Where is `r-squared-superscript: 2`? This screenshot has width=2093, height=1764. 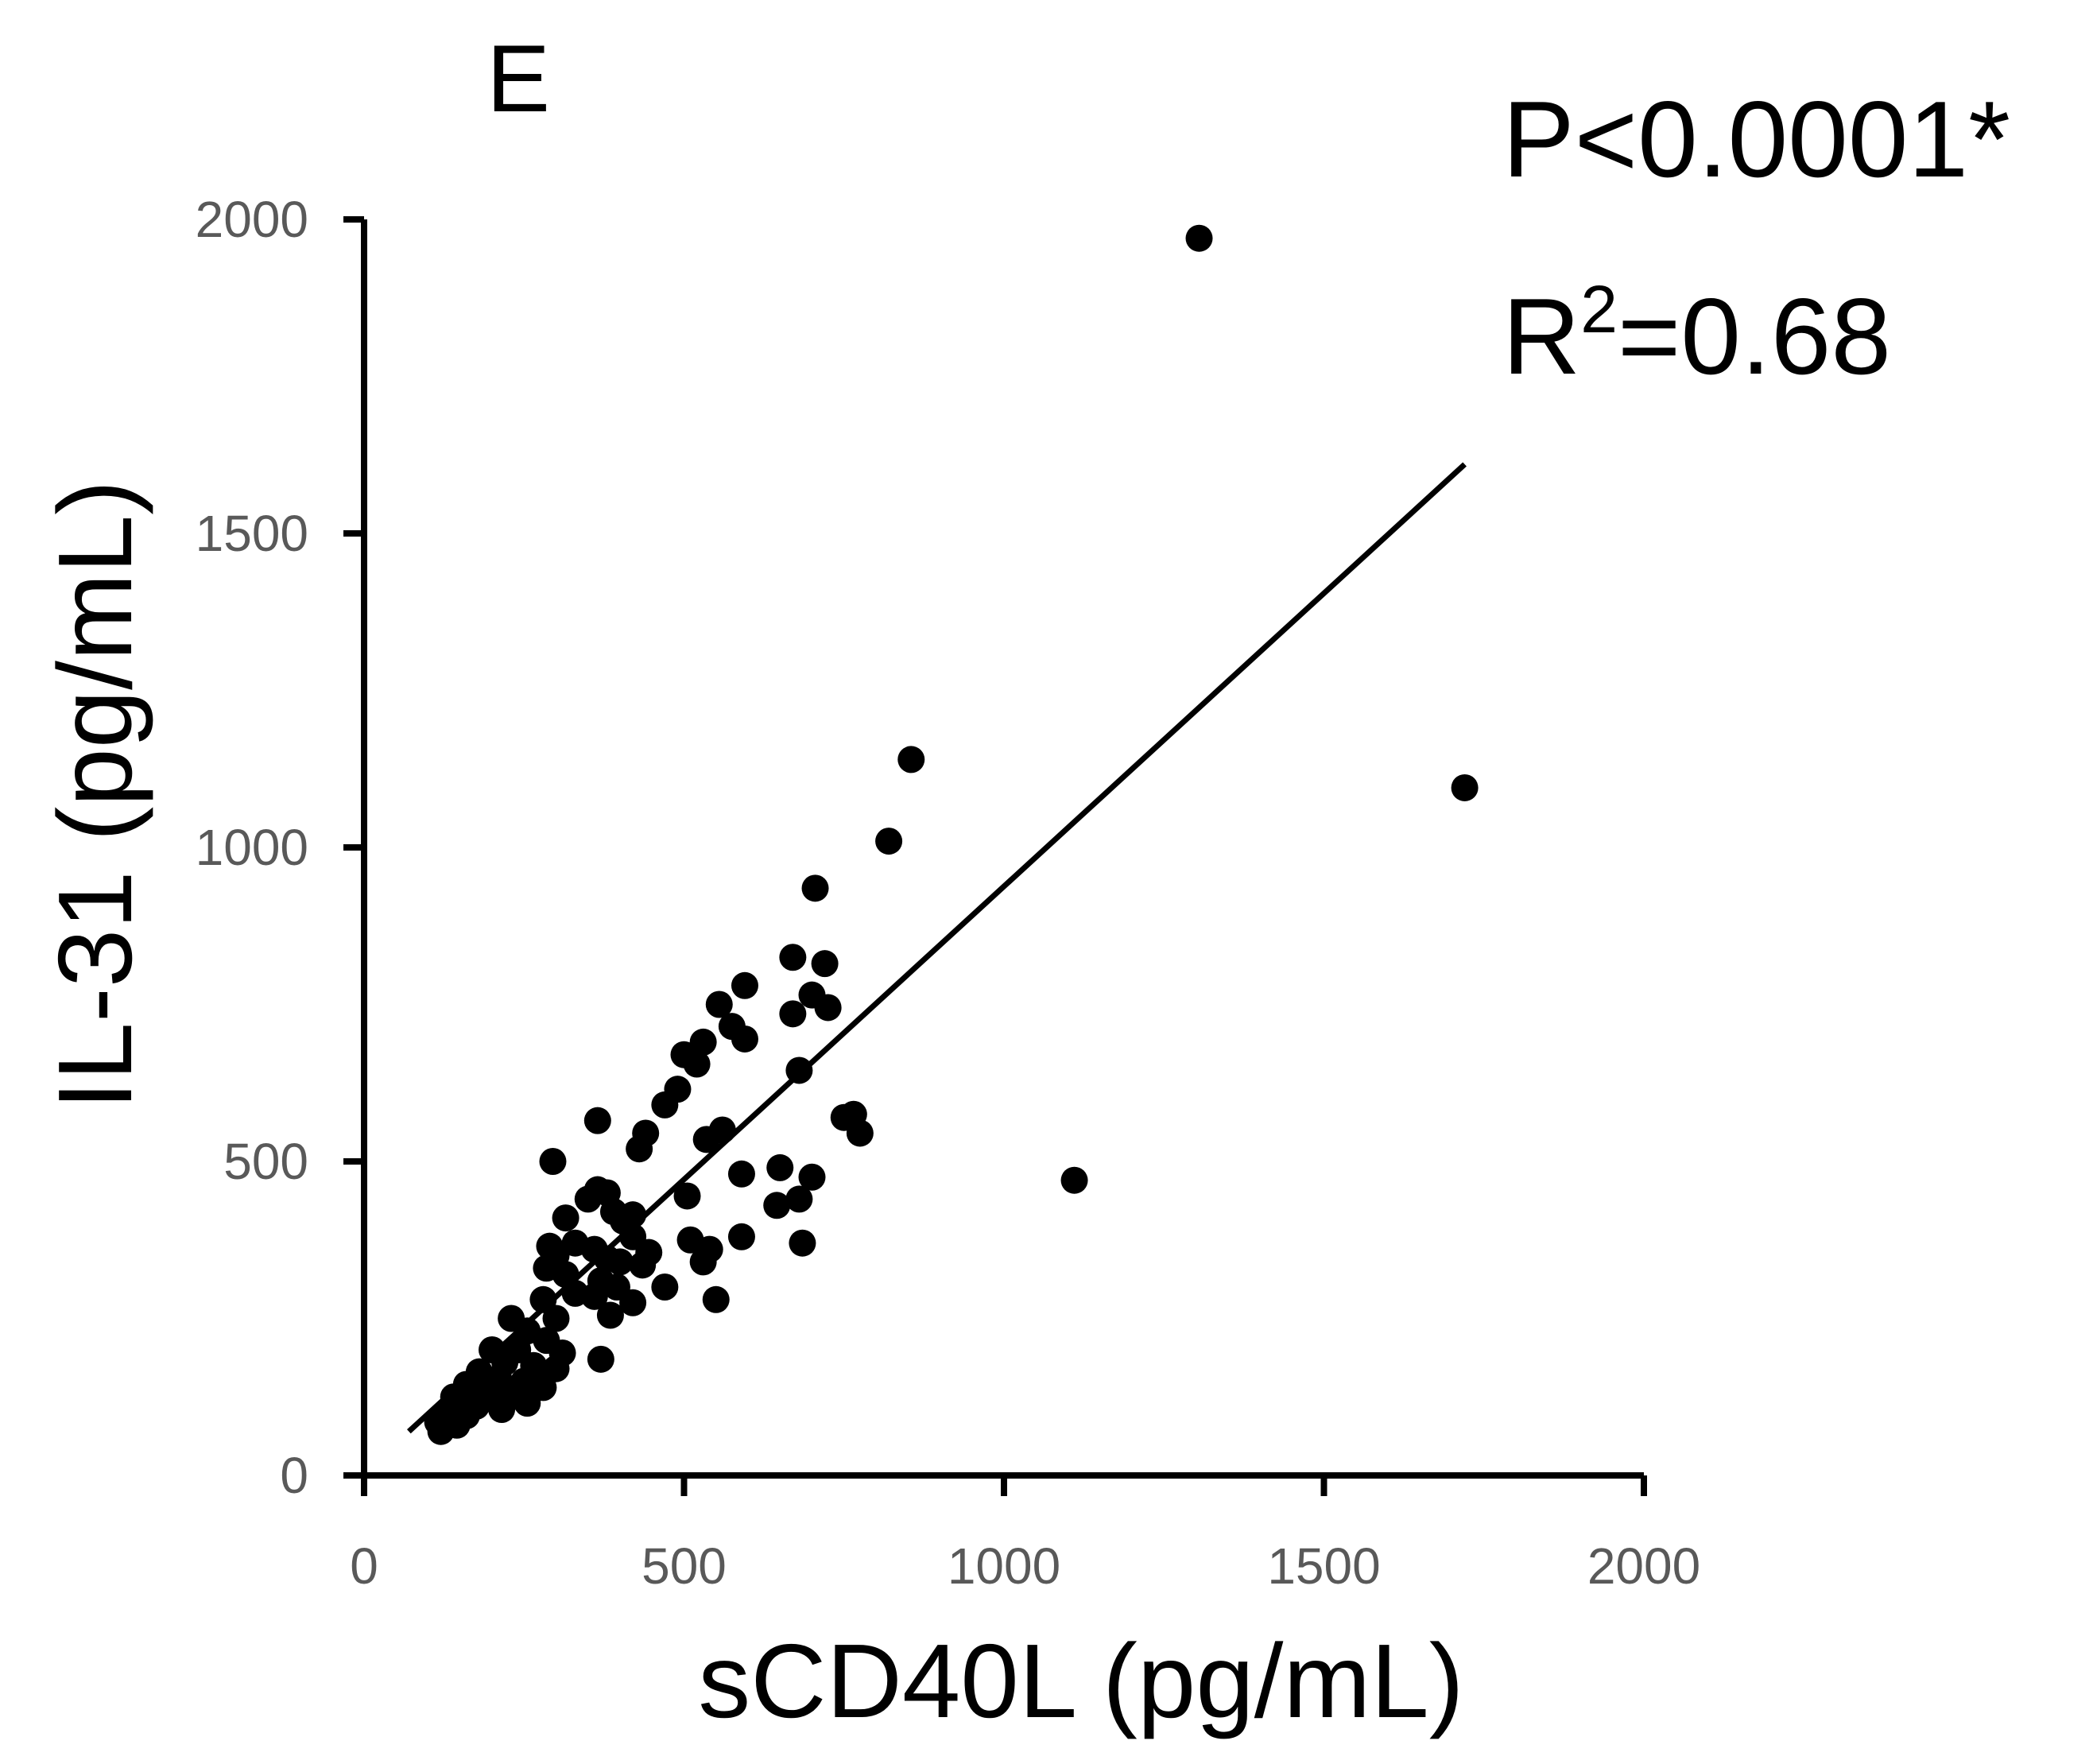 r-squared-superscript: 2 is located at coordinates (1599, 310).